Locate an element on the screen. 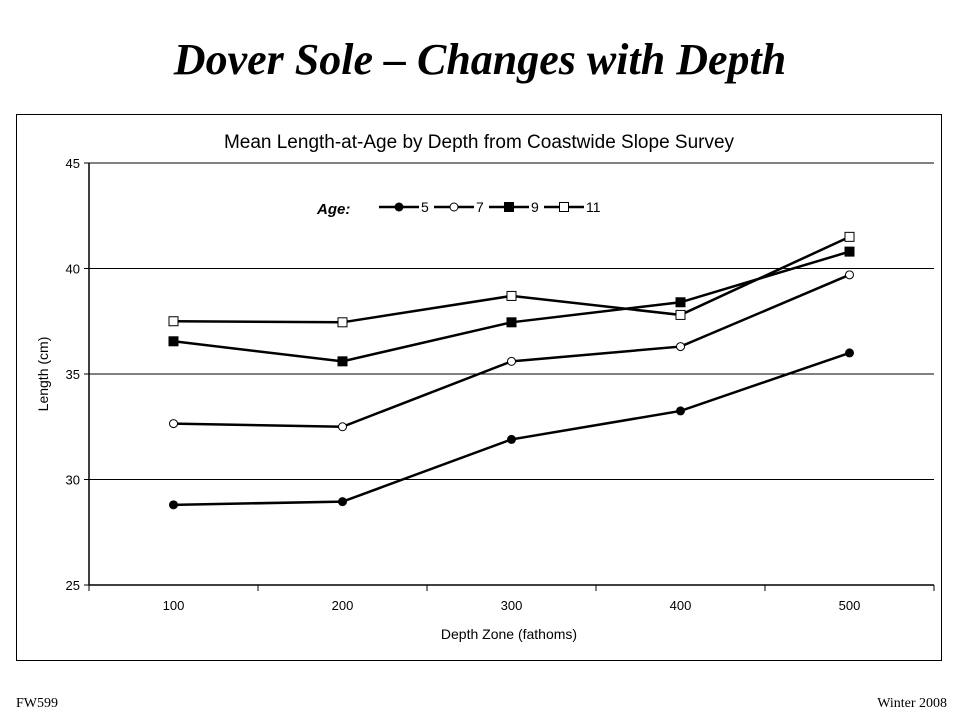  legend: Age: 5 7 9 11 is located at coordinates (458, 208).